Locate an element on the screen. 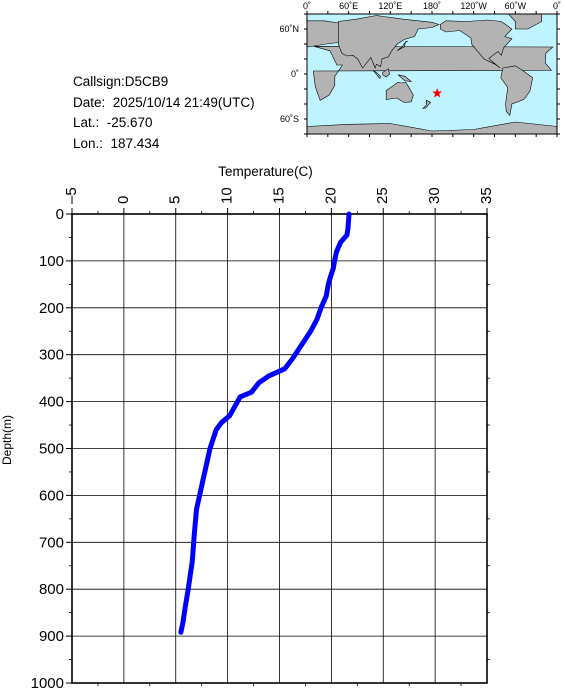 This screenshot has height=690, width=564. y-axis-label: Depth(m) is located at coordinates (7, 440).